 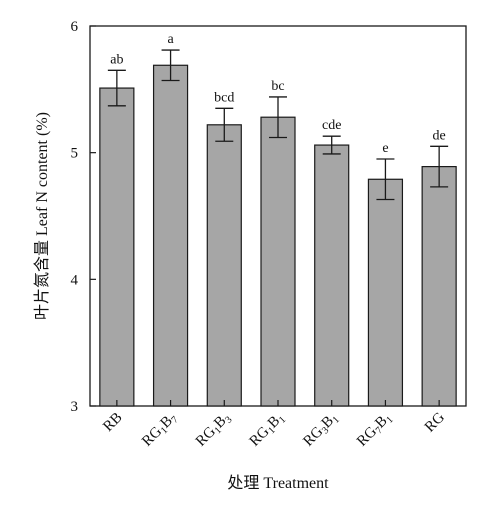 I want to click on y-tick-label: 6, so click(x=75, y=27).